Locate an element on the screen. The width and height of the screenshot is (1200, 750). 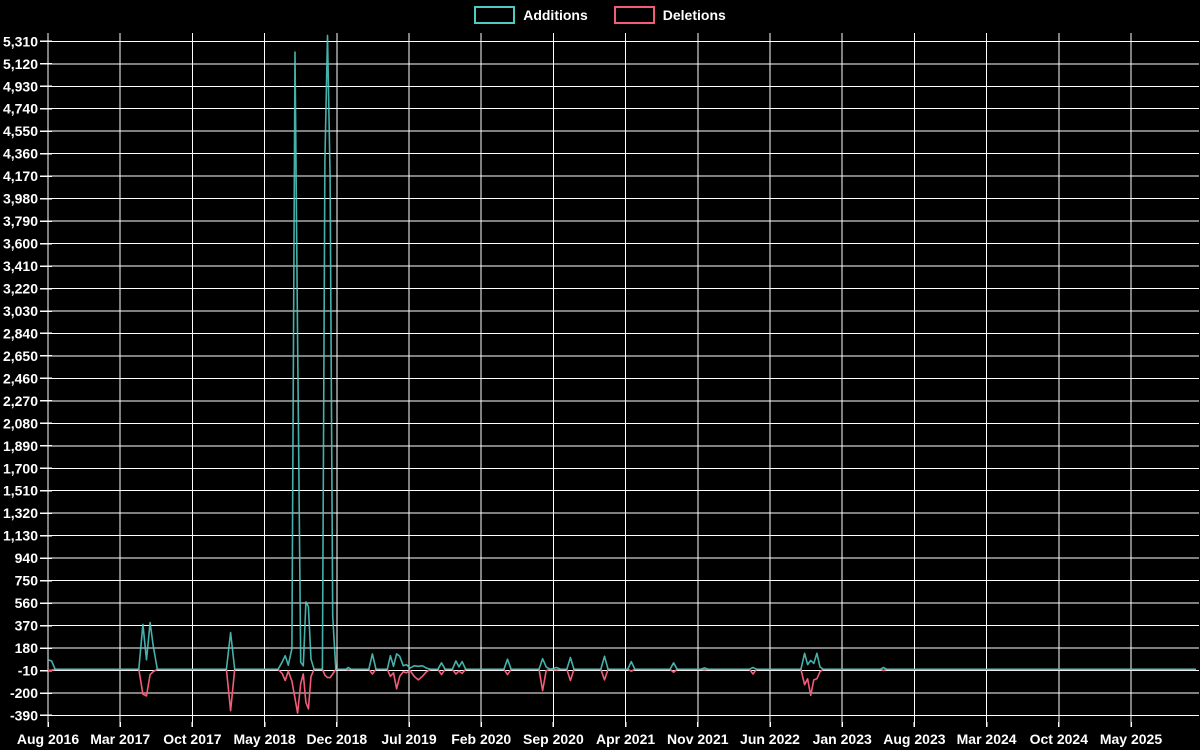
svg-text: 750 is located at coordinates (27, 581).